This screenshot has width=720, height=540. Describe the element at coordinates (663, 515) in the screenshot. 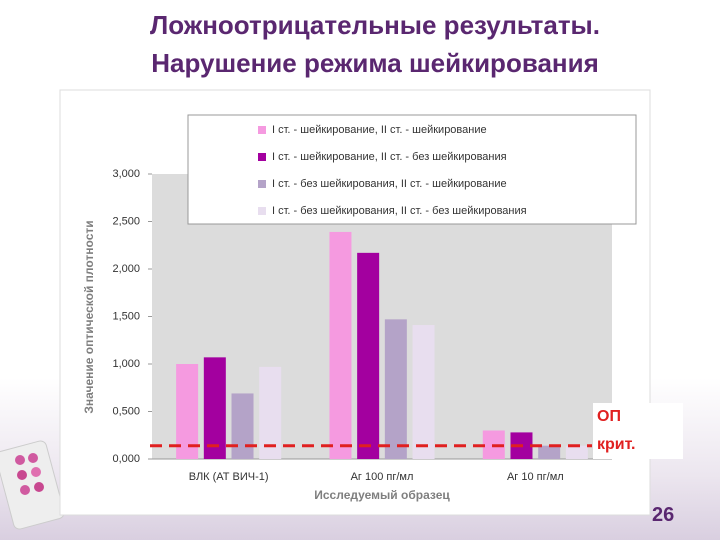

I see `page-number: 26` at that location.